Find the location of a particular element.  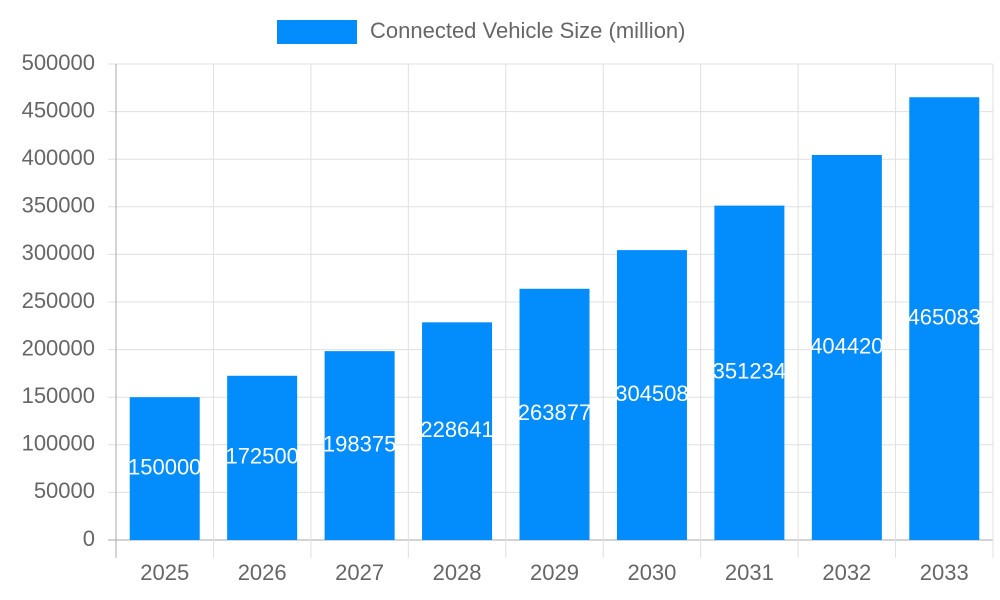

data-label: 304508 is located at coordinates (651, 393).